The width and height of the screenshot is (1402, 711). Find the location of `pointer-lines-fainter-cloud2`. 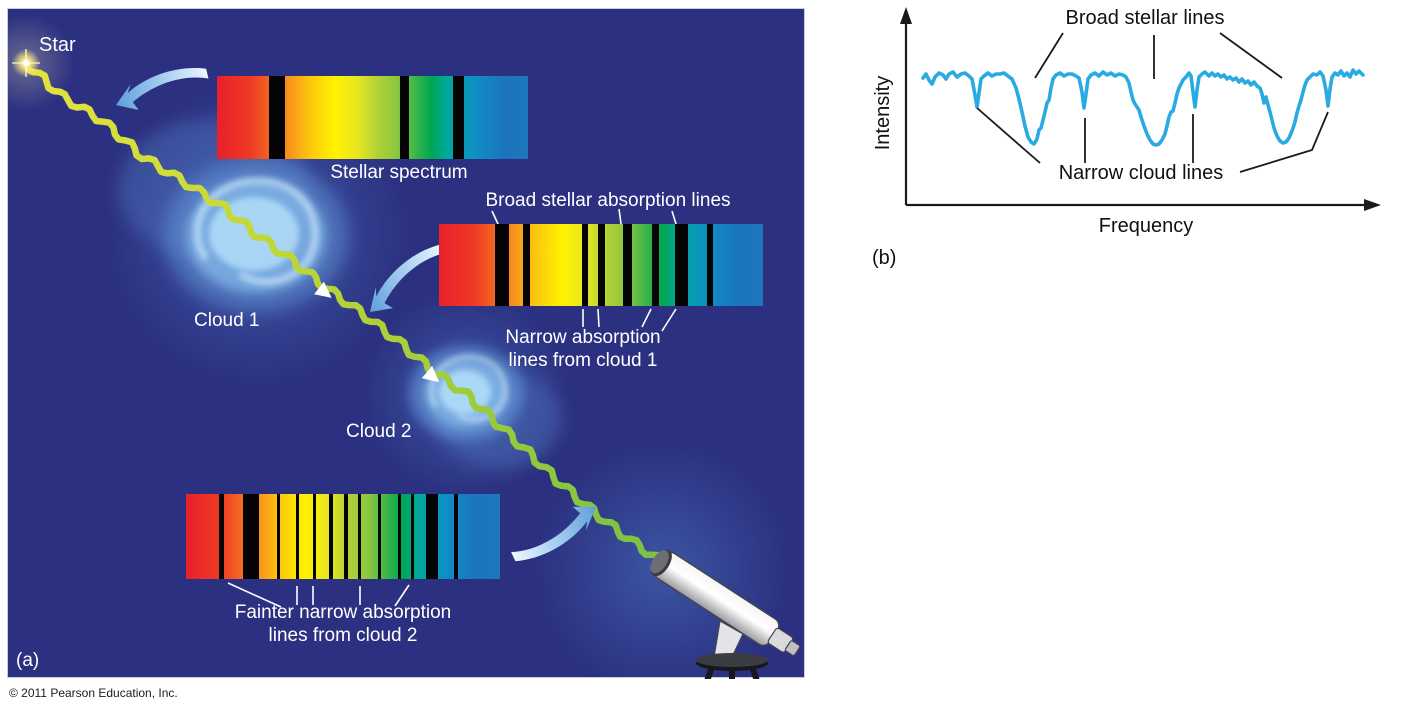

pointer-lines-fainter-cloud2 is located at coordinates (318, 595).